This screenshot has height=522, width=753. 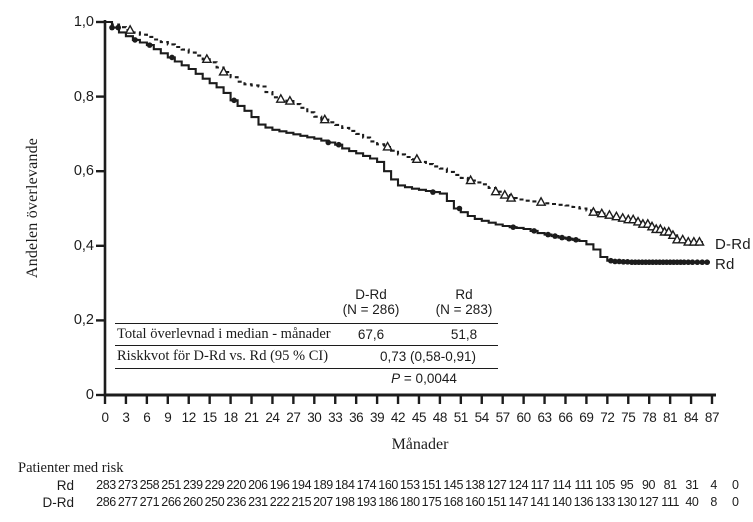 I want to click on risk-count: 258, so click(x=149, y=485).